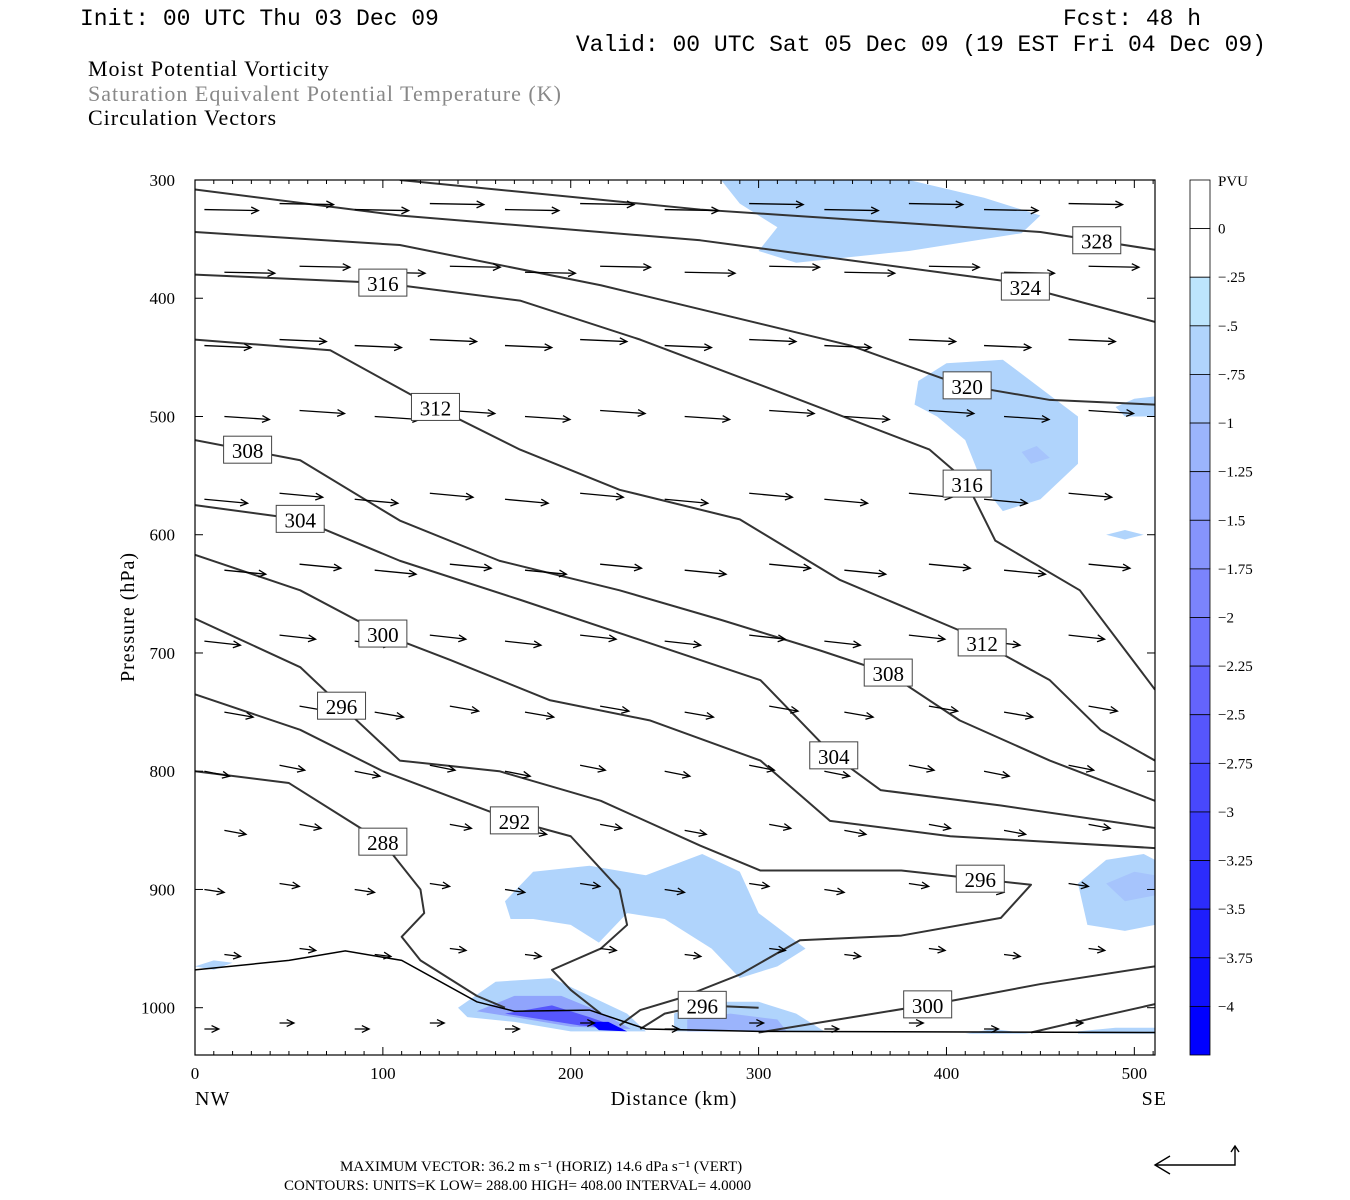 This screenshot has width=1350, height=1200. Describe the element at coordinates (1226, 1007) in the screenshot. I see `colorbar-label: −4` at that location.